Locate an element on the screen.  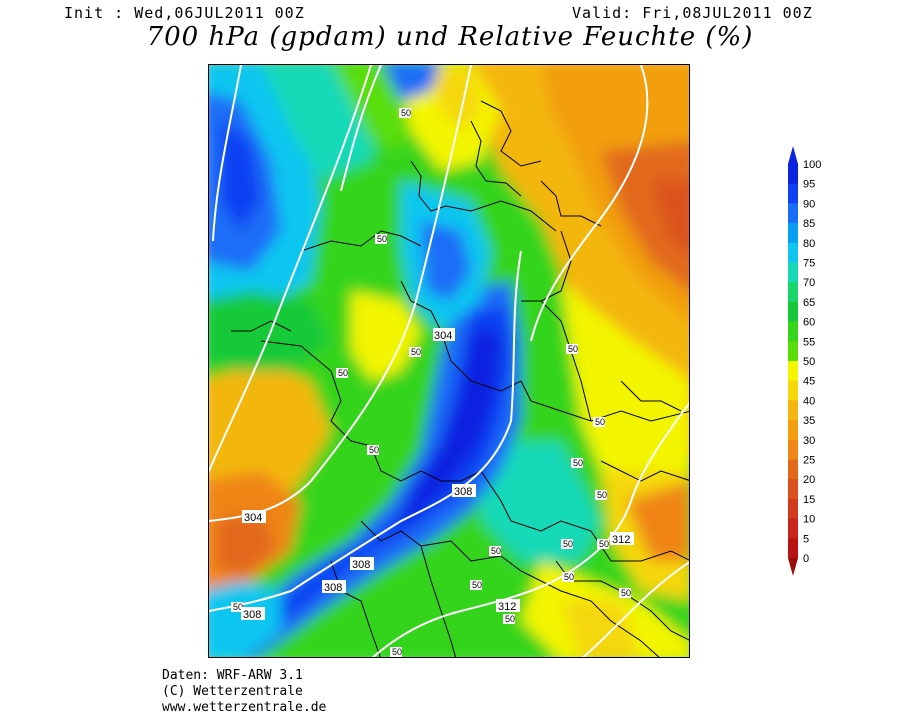
colorbar-tick-label: 100 is located at coordinates (812, 165).